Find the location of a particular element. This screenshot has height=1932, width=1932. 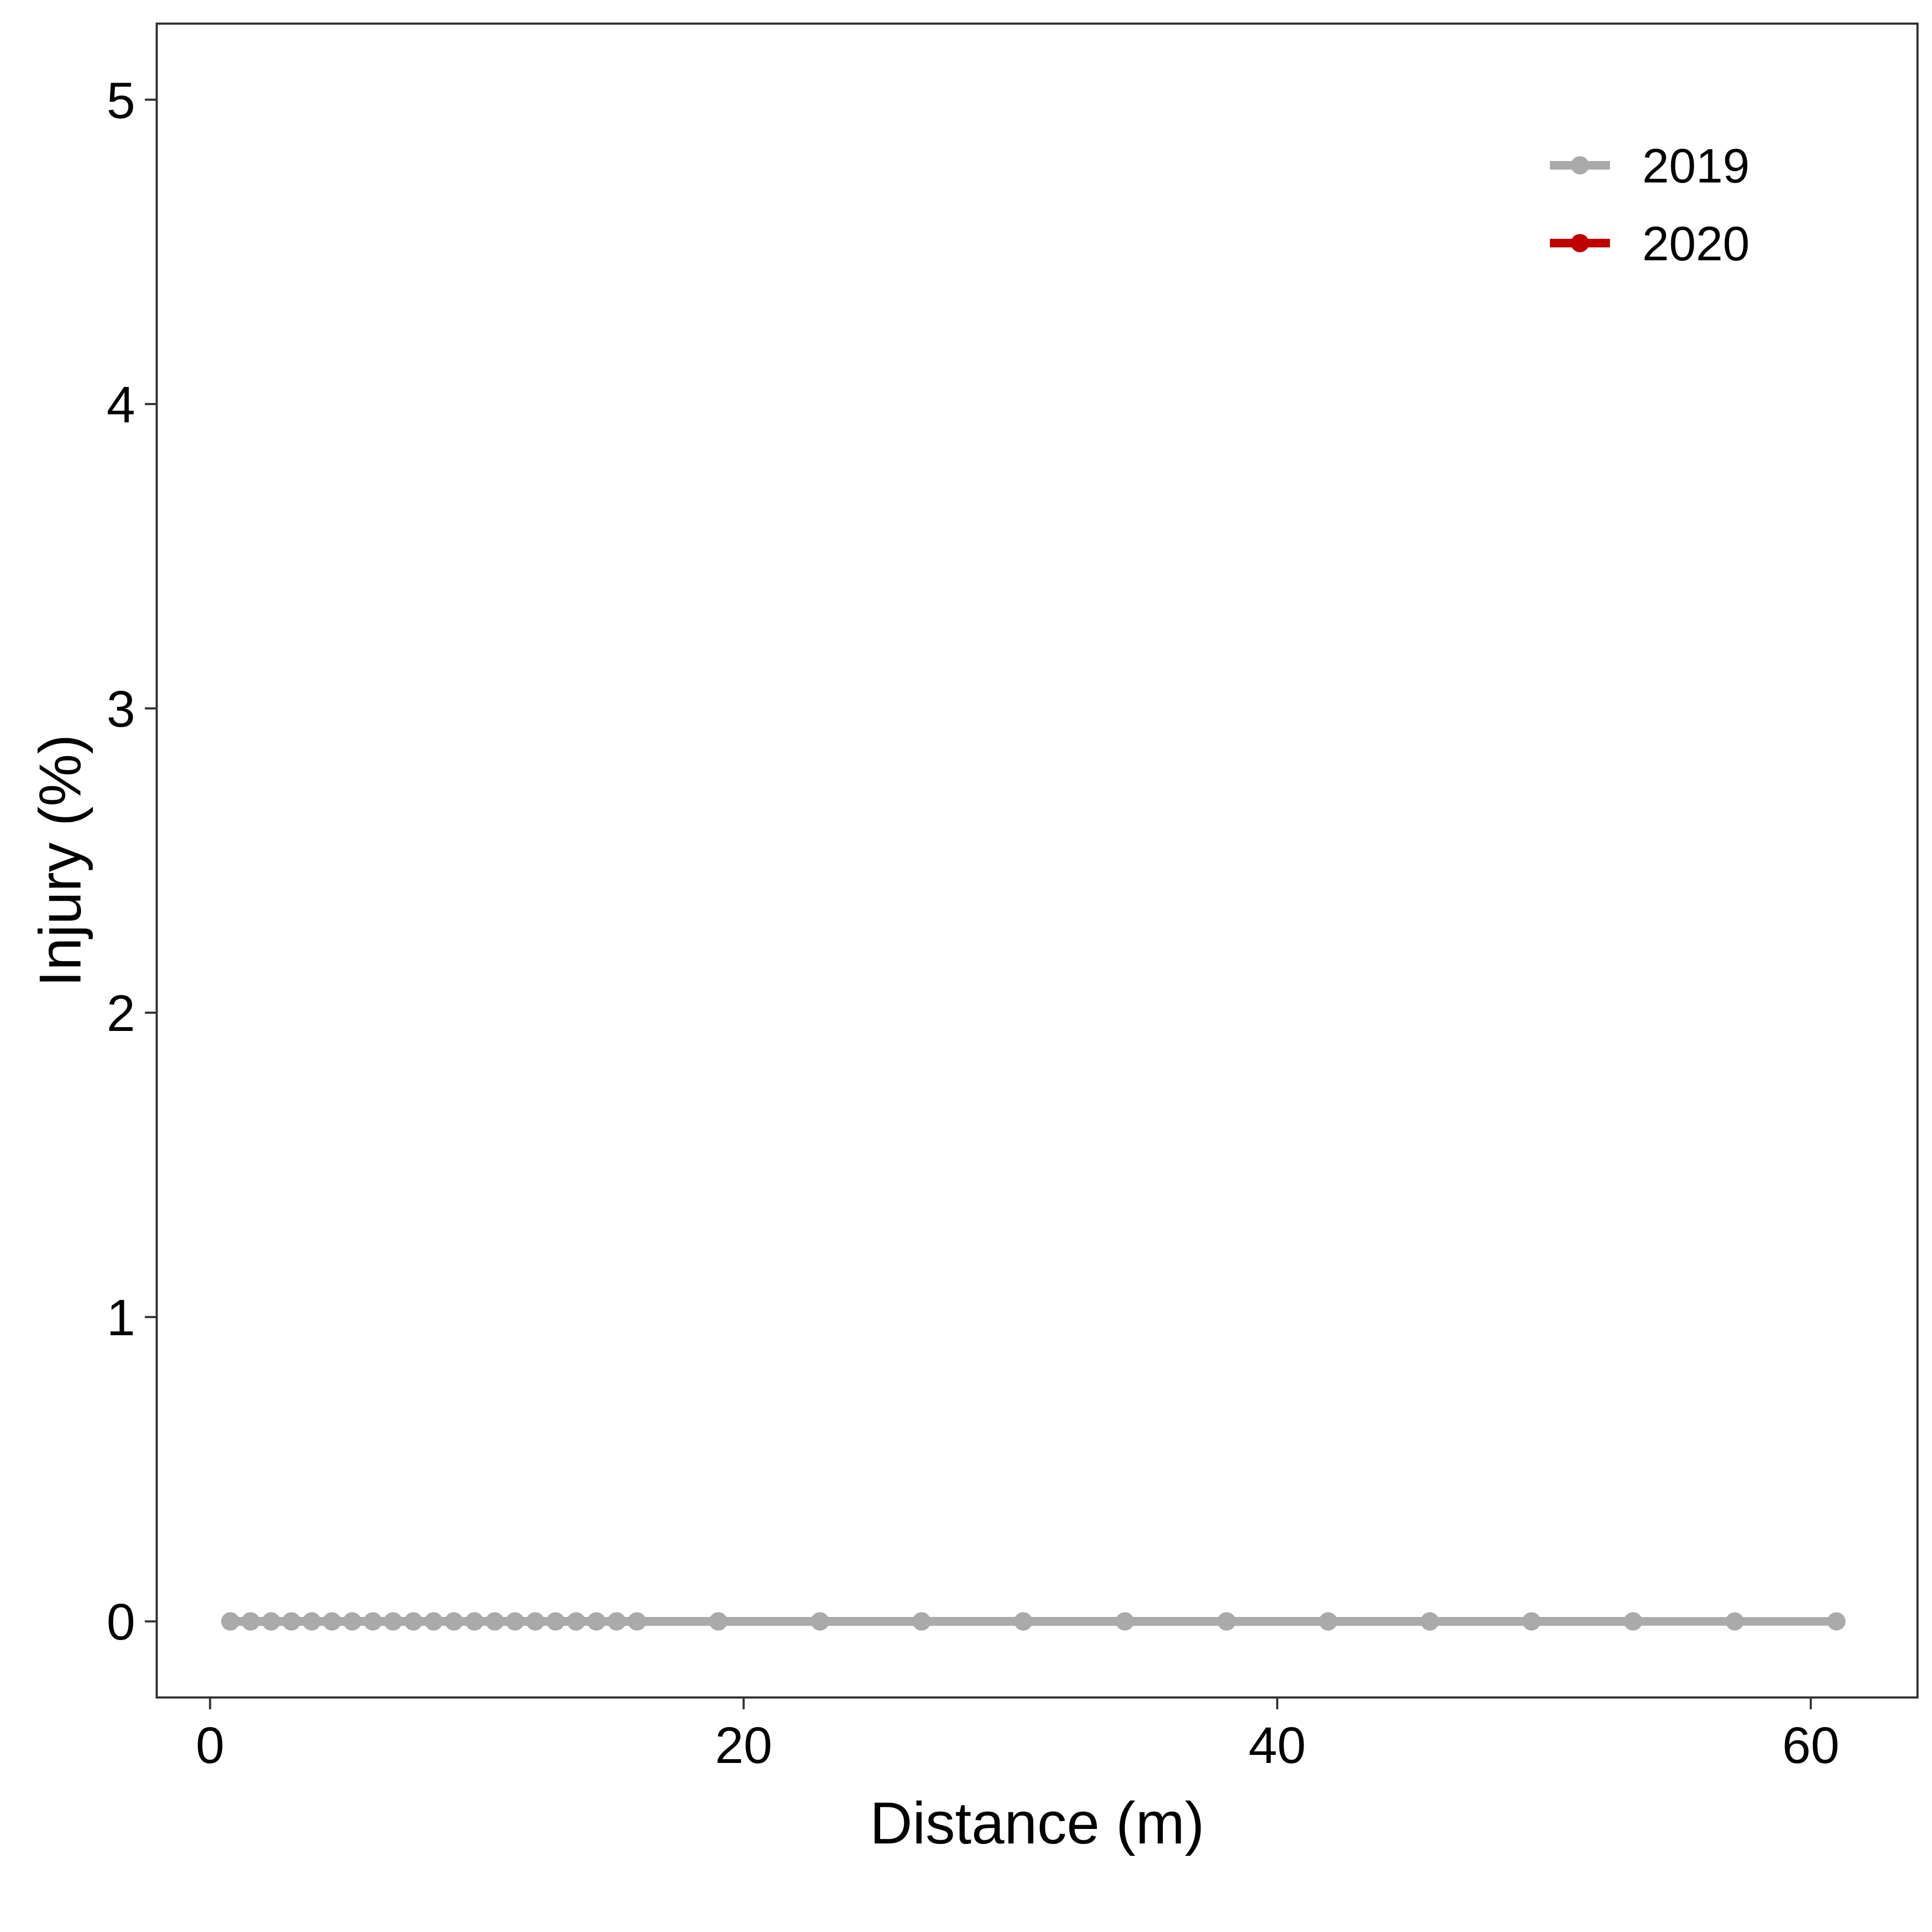

y-tick-label: 1 is located at coordinates (121, 1317).